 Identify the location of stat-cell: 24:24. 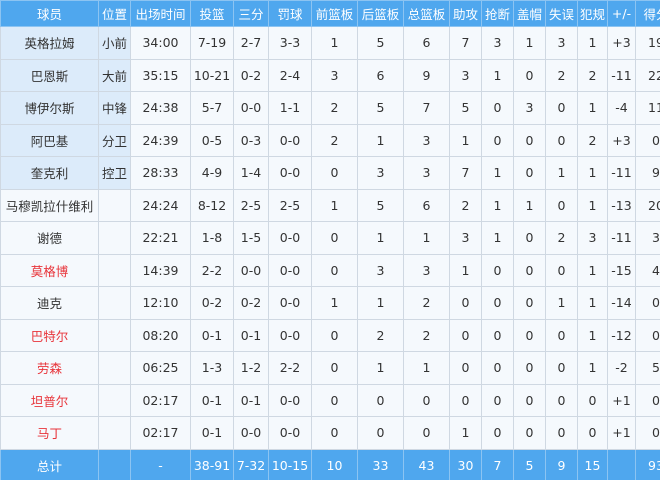
(160, 205).